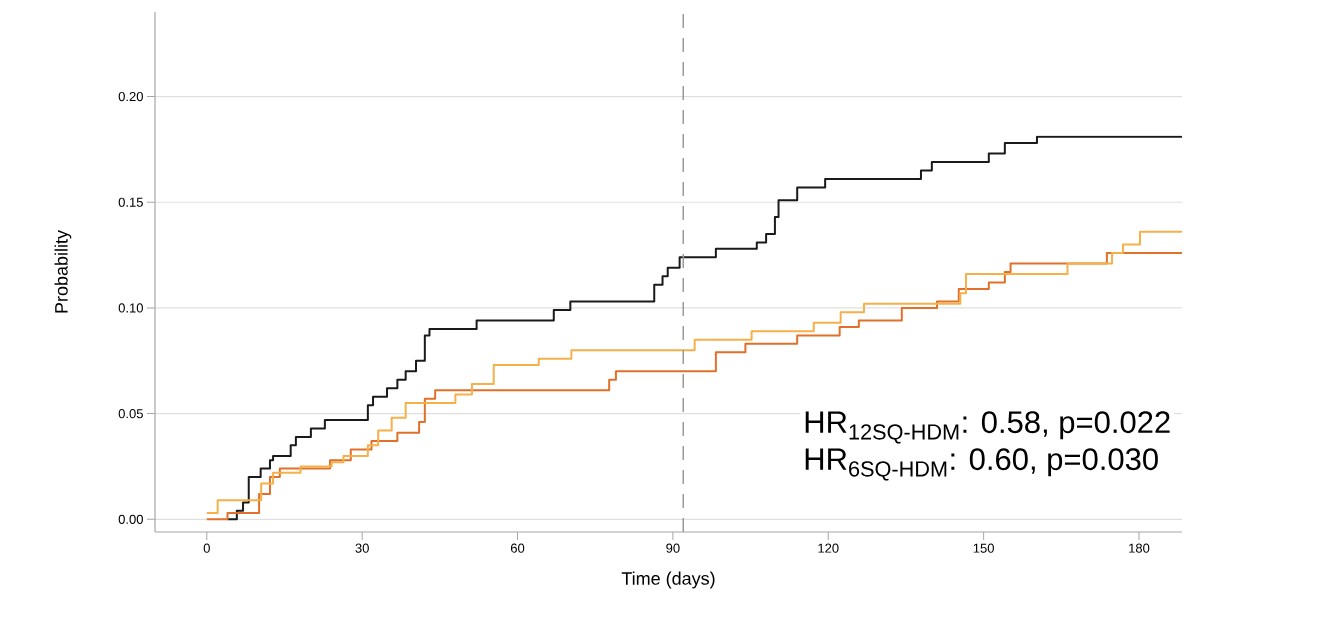 The image size is (1330, 630). I want to click on y-axis-title: Probability, so click(63, 271).